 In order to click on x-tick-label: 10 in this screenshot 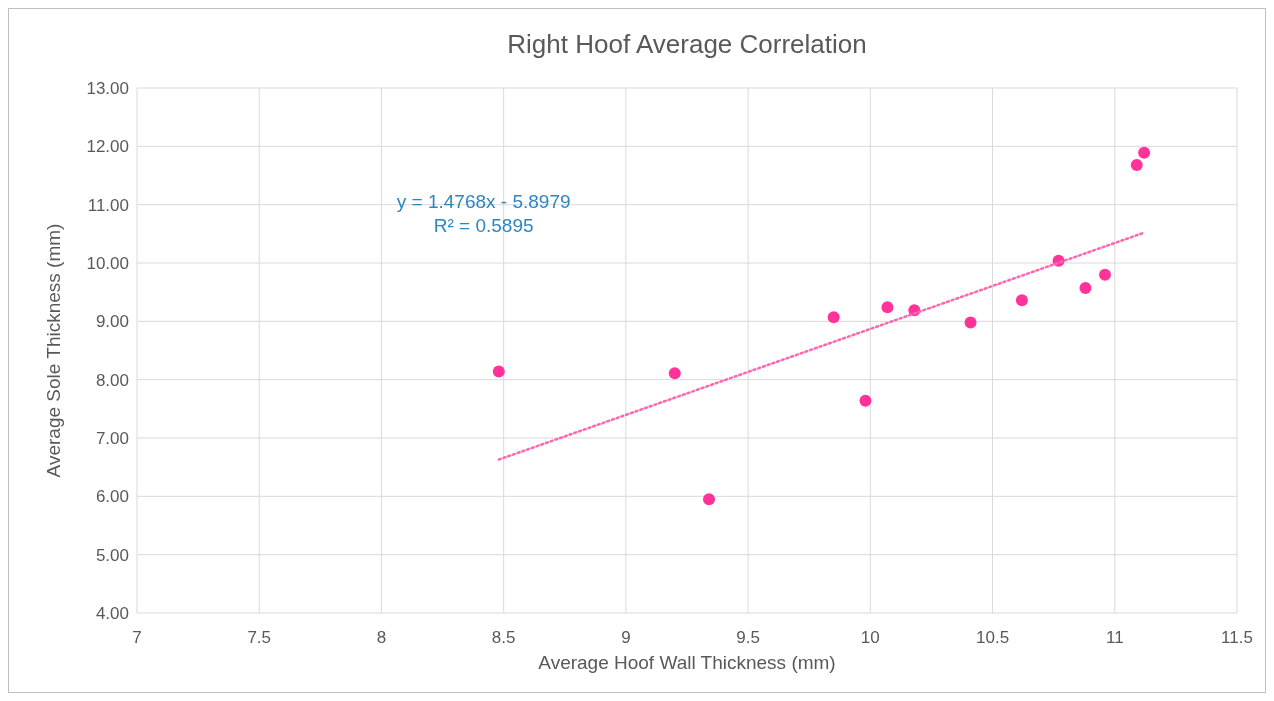, I will do `click(870, 637)`.